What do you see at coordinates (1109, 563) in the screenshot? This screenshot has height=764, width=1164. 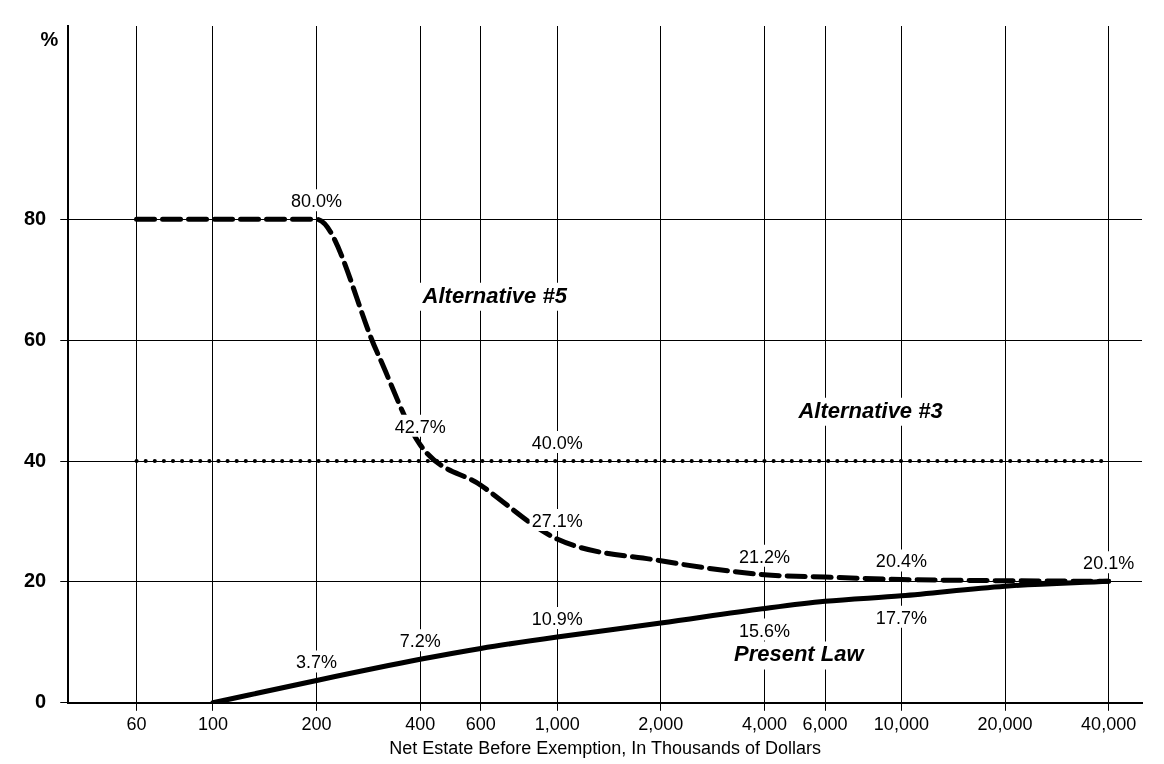 I see `data-label: 20.1%` at bounding box center [1109, 563].